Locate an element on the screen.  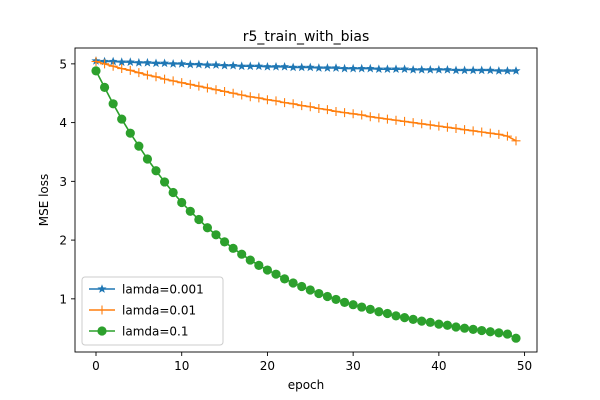
x-tick-label: 50 is located at coordinates (524, 366).